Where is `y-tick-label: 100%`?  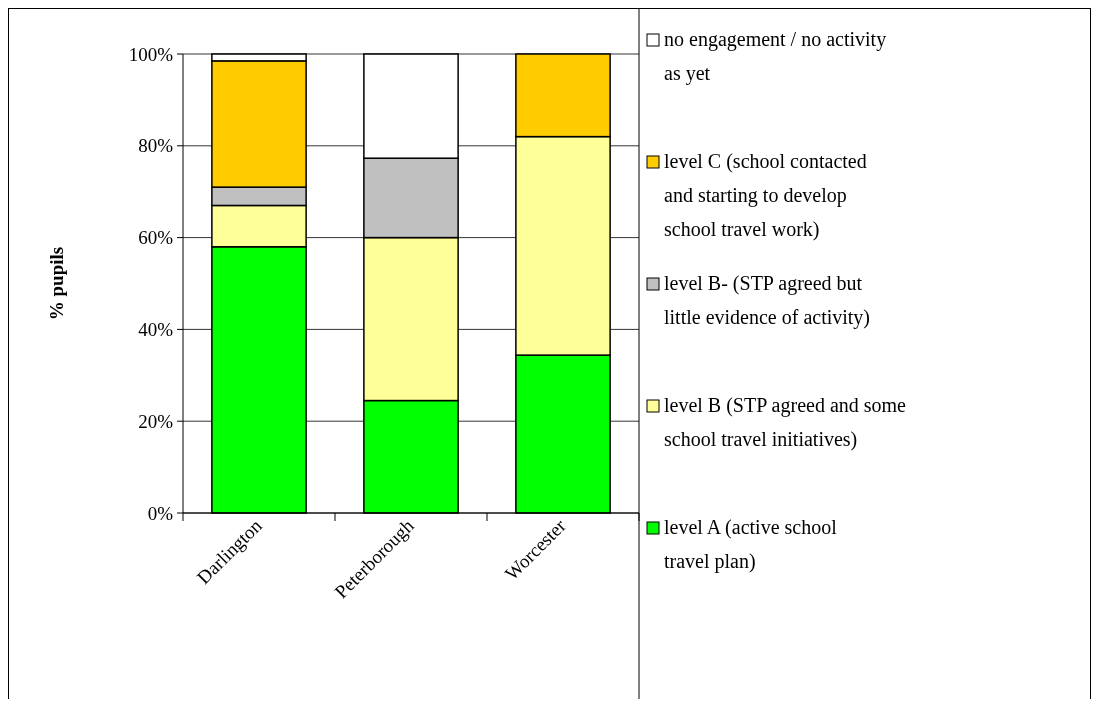 y-tick-label: 100% is located at coordinates (151, 54).